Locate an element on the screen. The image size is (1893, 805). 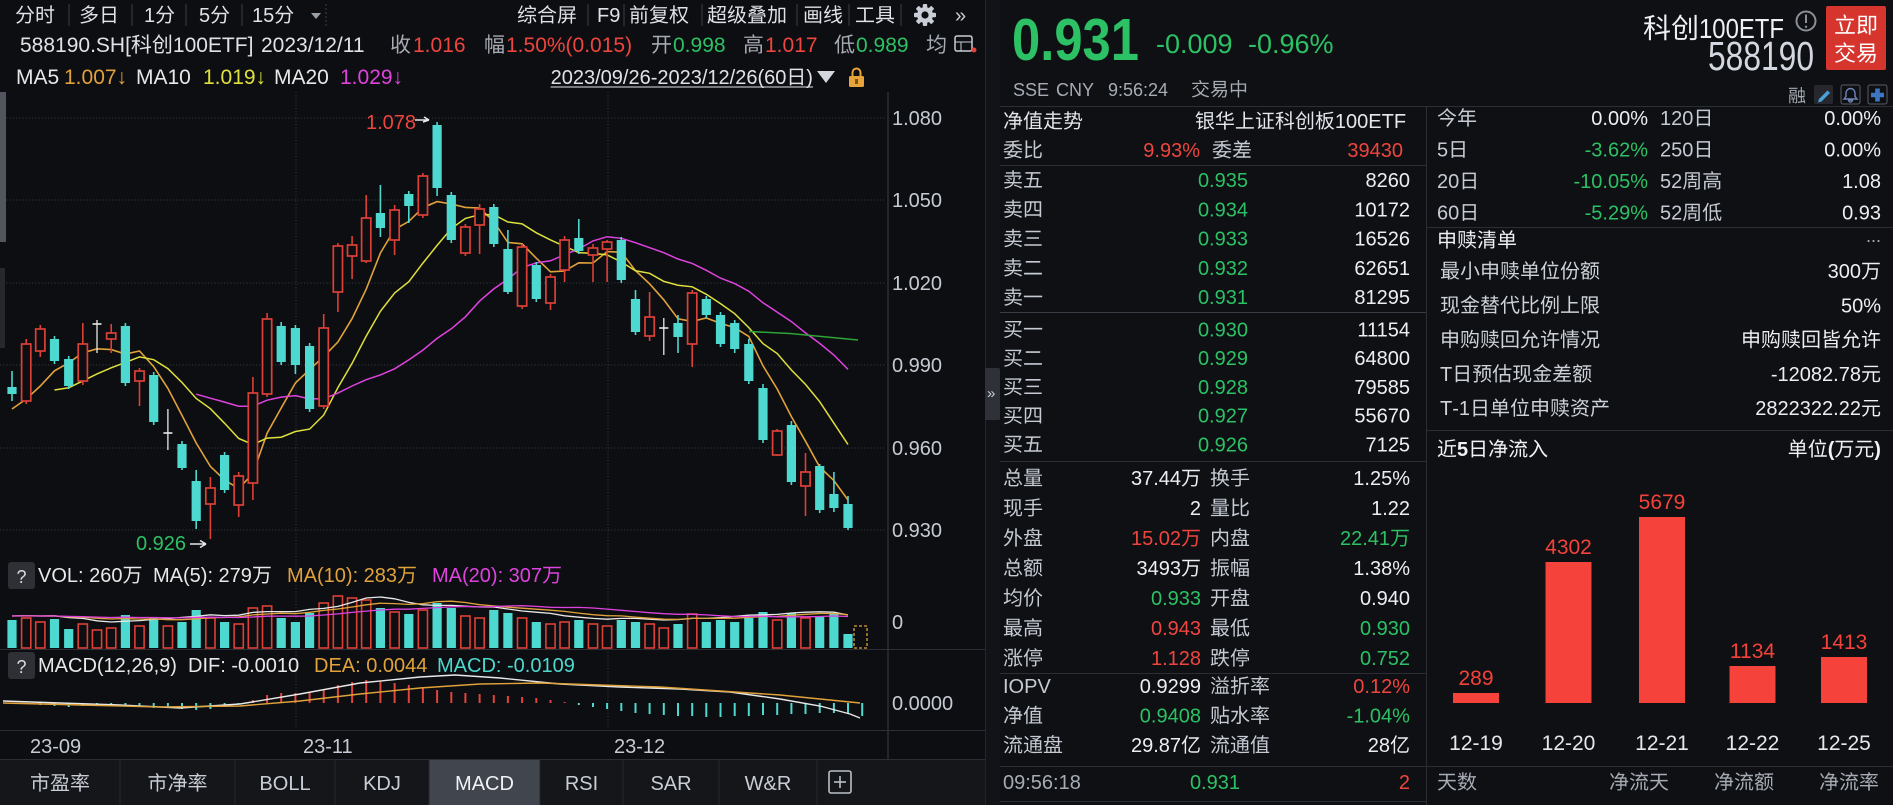
svg-text: 9.93% is located at coordinates (1171, 151).